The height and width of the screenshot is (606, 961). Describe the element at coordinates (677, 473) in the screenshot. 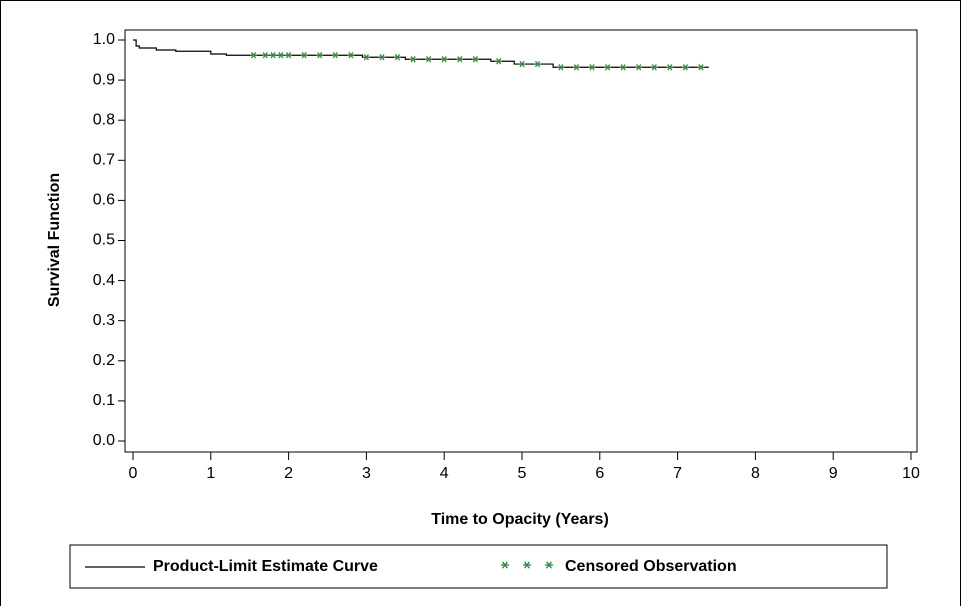

I see `x-tick-label: 7` at that location.